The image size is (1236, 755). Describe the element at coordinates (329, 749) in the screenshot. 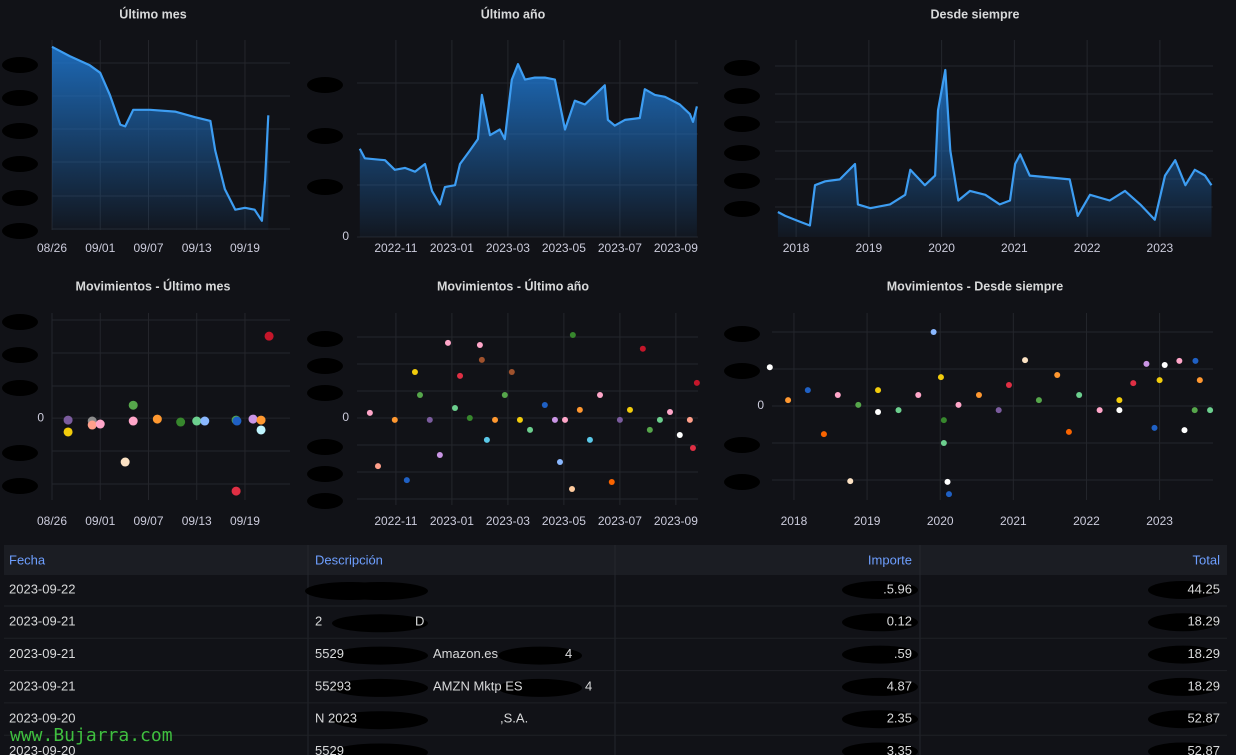

I see `cell-descripcion: 5529` at that location.